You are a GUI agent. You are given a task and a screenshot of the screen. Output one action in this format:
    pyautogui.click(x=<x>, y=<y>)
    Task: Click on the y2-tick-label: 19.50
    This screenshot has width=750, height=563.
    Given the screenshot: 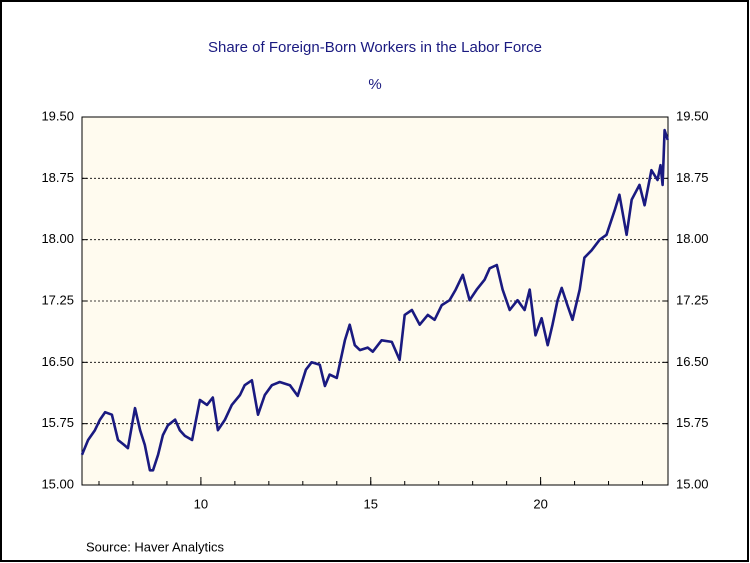 What is the action you would take?
    pyautogui.click(x=692, y=115)
    